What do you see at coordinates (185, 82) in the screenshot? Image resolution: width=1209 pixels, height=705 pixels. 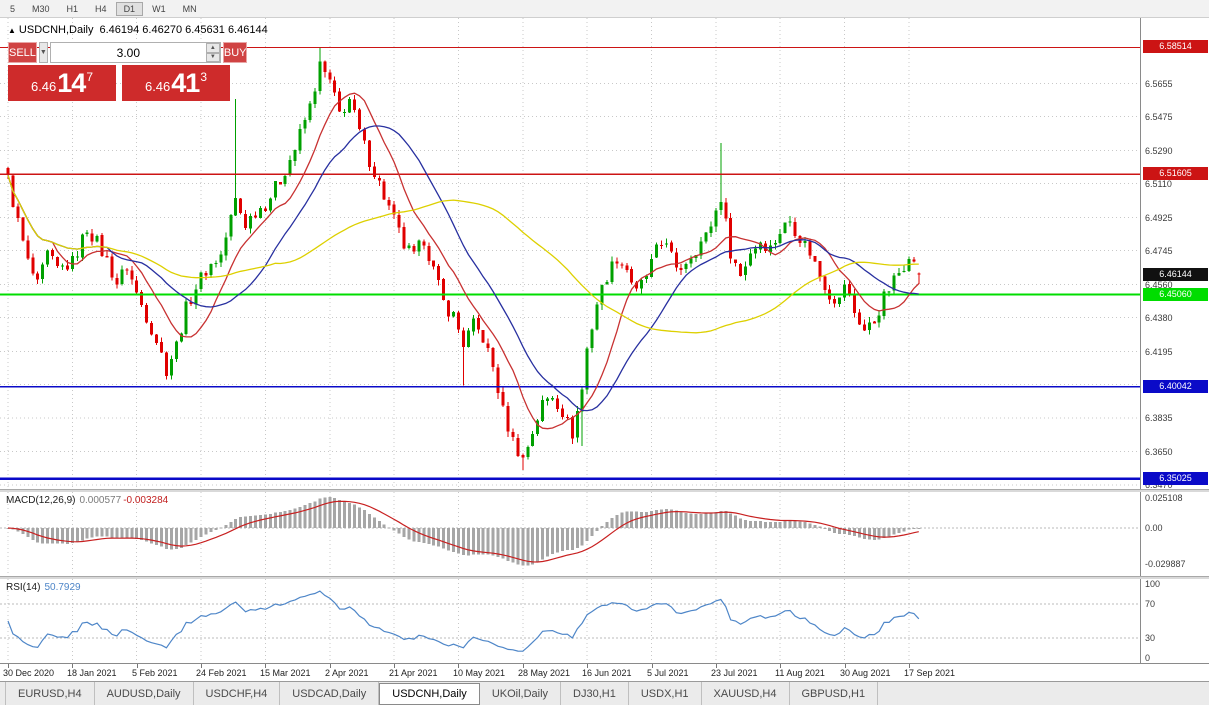 I see `ask-pips: 41` at bounding box center [185, 82].